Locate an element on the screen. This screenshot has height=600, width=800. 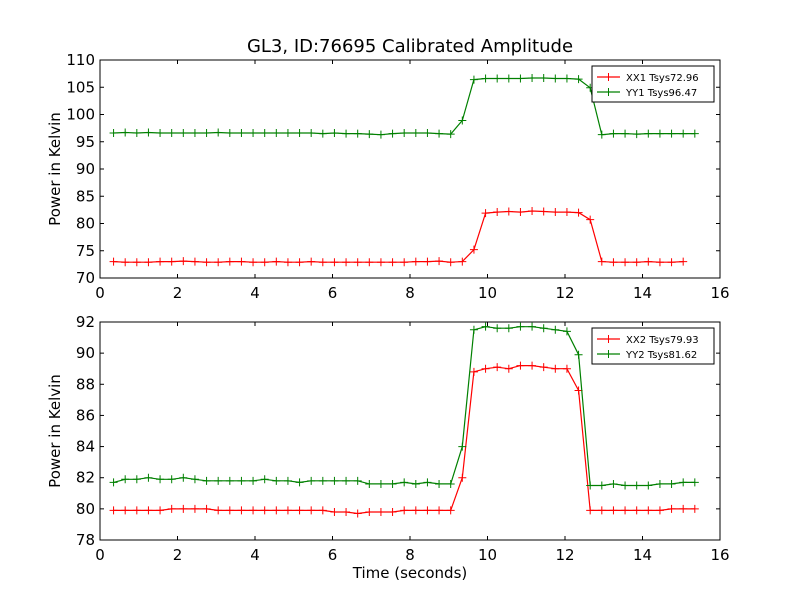
x-tick-label: 0 is located at coordinates (100, 555).